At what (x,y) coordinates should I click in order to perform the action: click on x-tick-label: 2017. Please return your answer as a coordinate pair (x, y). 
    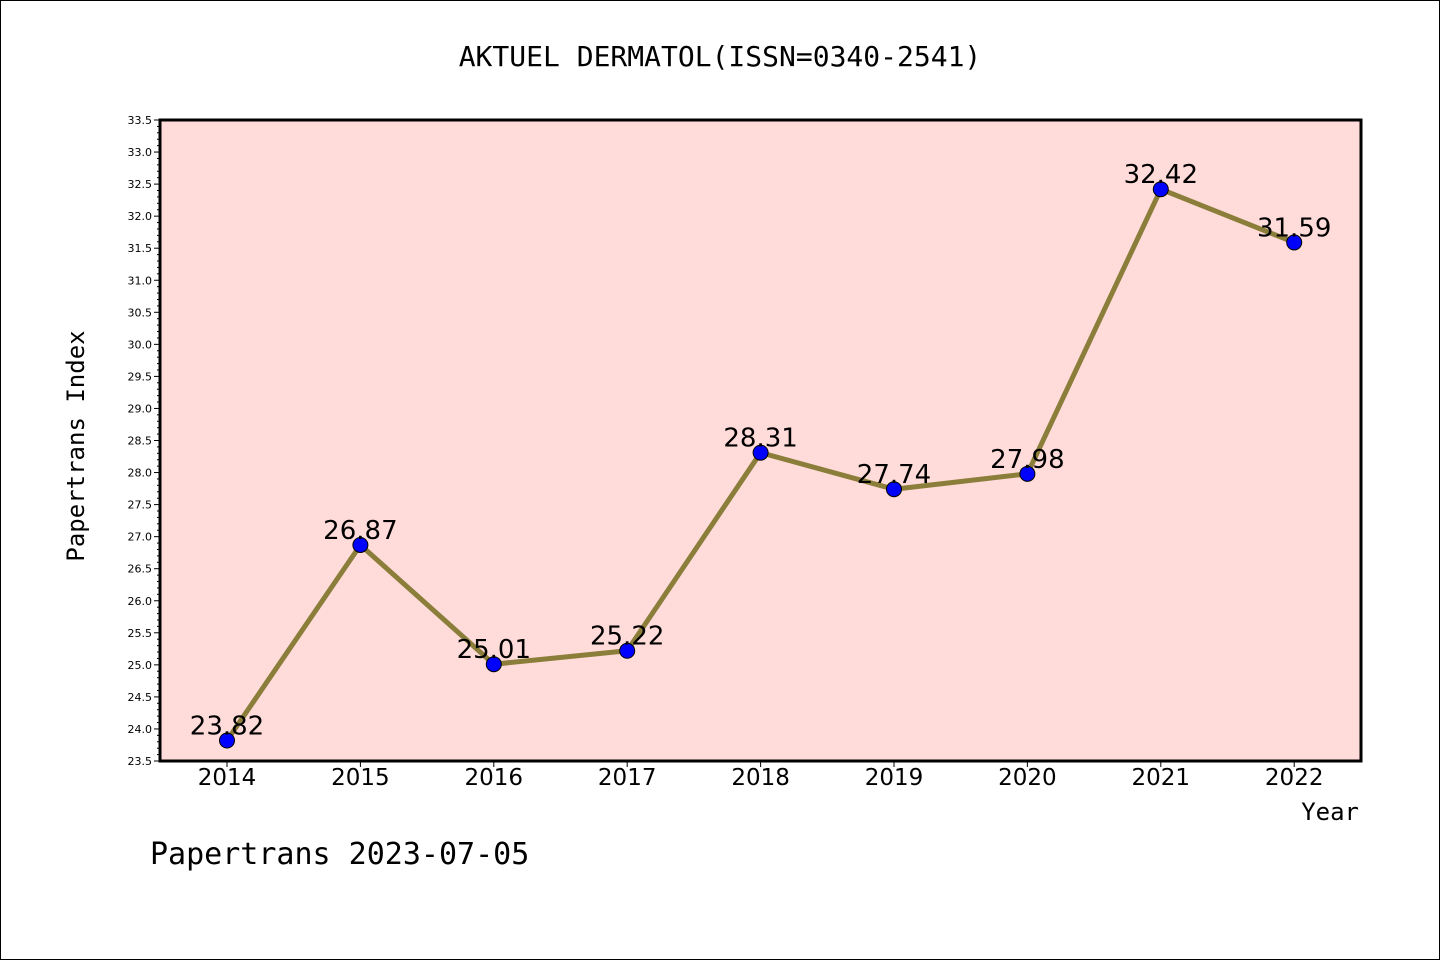
    Looking at the image, I should click on (627, 778).